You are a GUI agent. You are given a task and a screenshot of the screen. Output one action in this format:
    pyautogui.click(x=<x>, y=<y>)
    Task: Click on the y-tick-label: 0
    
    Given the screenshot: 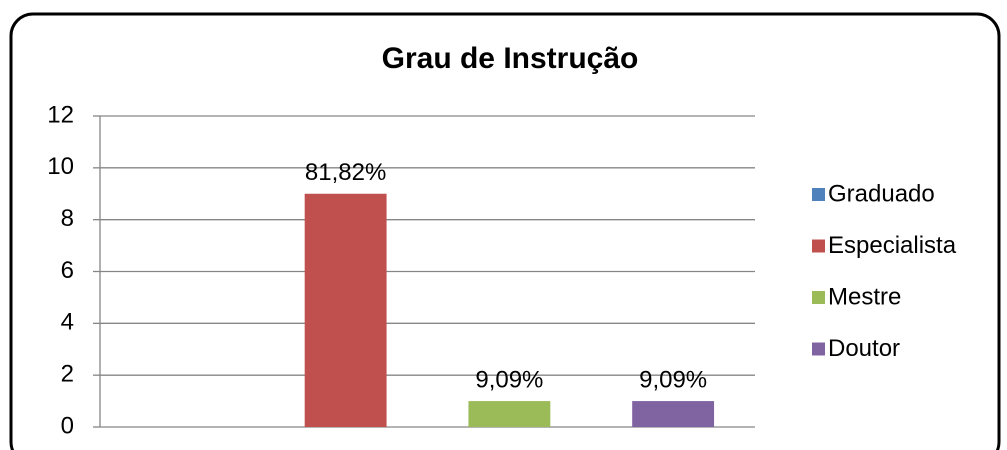 What is the action you would take?
    pyautogui.click(x=67, y=425)
    